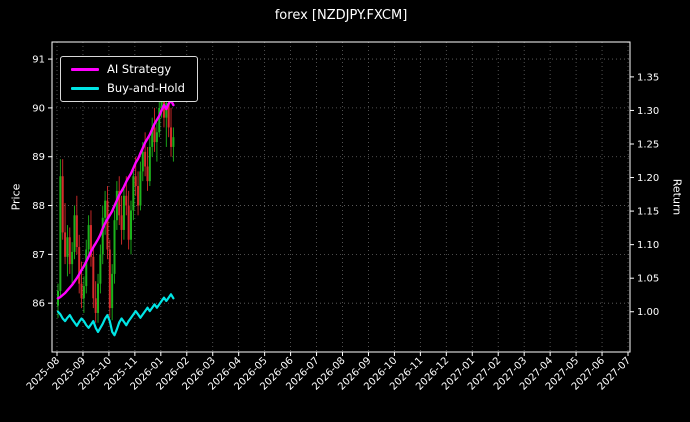 The image size is (690, 422). I want to click on legend-item-ai-strategy: AI Strategy, so click(128, 69).